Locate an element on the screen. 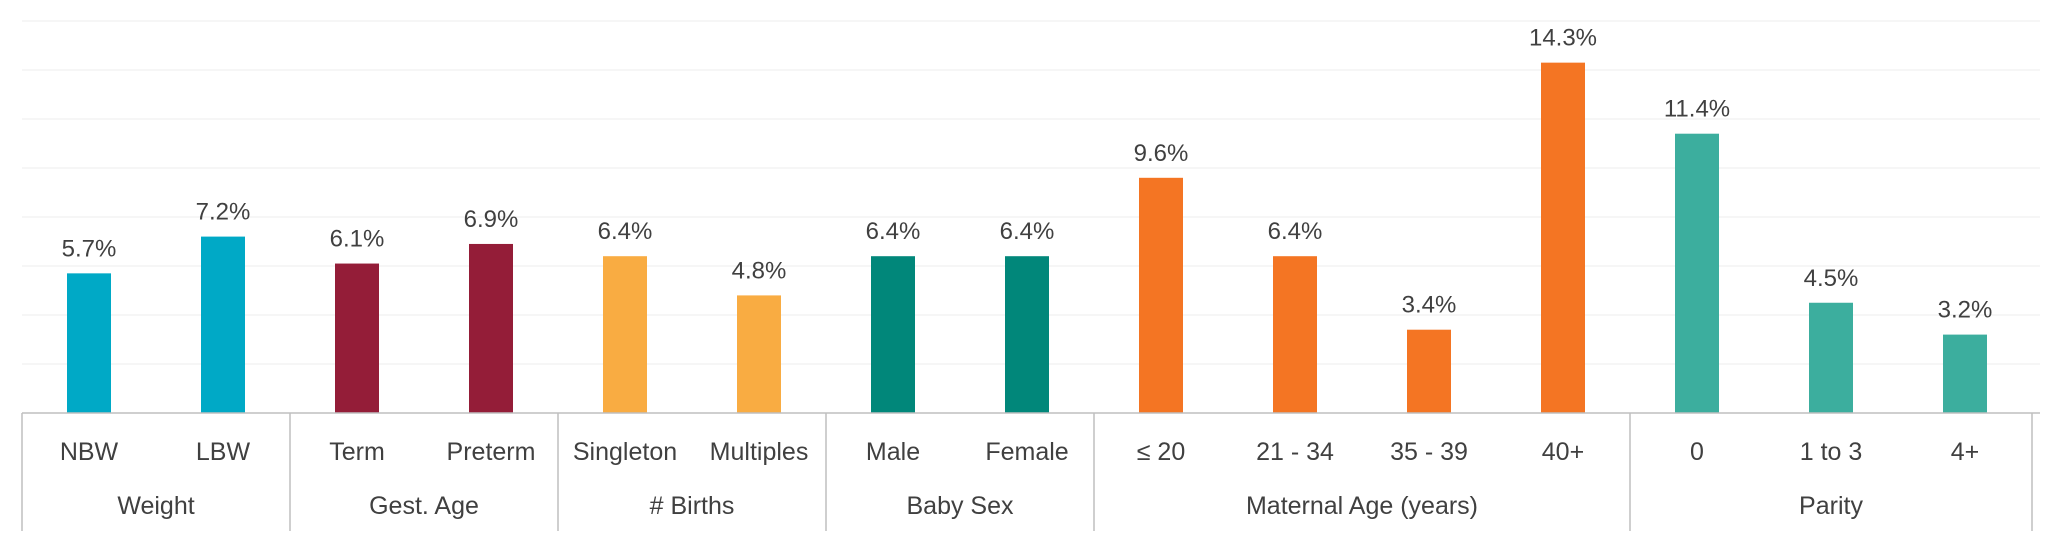  group-label: # Births is located at coordinates (692, 506).